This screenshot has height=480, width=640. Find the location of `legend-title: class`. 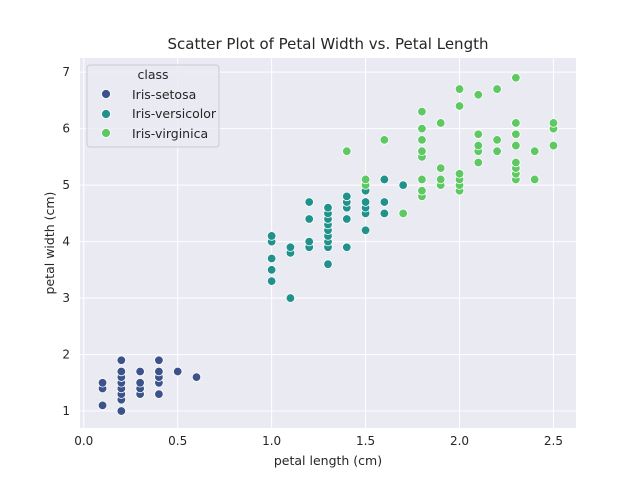

legend-title: class is located at coordinates (152, 74).